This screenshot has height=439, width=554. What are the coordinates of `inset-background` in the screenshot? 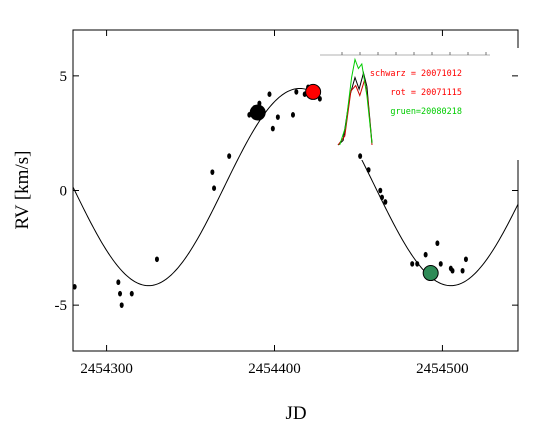 It's located at (420, 104).